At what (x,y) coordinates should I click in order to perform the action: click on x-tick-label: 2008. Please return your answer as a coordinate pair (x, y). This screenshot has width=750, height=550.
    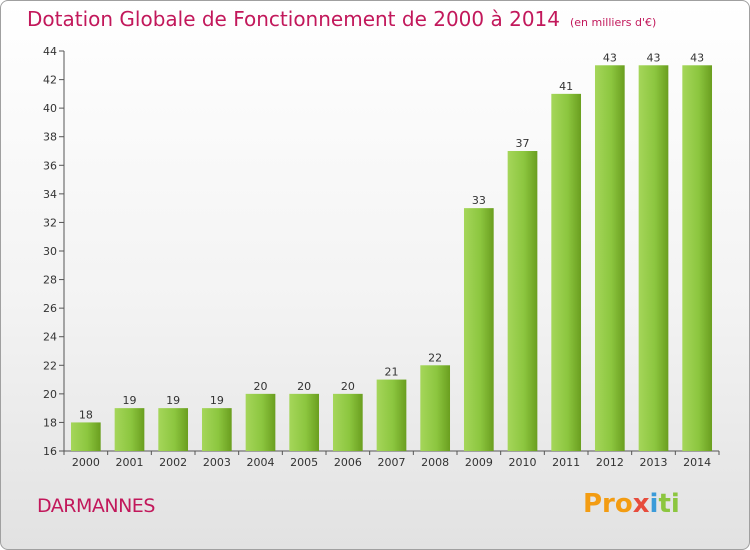
    Looking at the image, I should click on (435, 462).